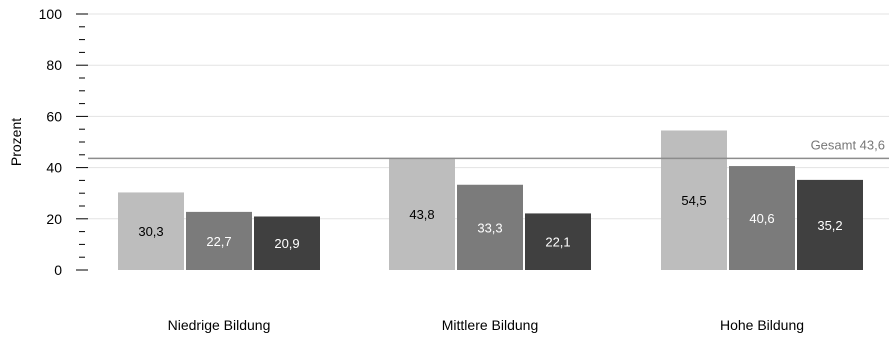 The height and width of the screenshot is (337, 889). I want to click on y-axis: 0 20 40 60 80 100, so click(63, 142).